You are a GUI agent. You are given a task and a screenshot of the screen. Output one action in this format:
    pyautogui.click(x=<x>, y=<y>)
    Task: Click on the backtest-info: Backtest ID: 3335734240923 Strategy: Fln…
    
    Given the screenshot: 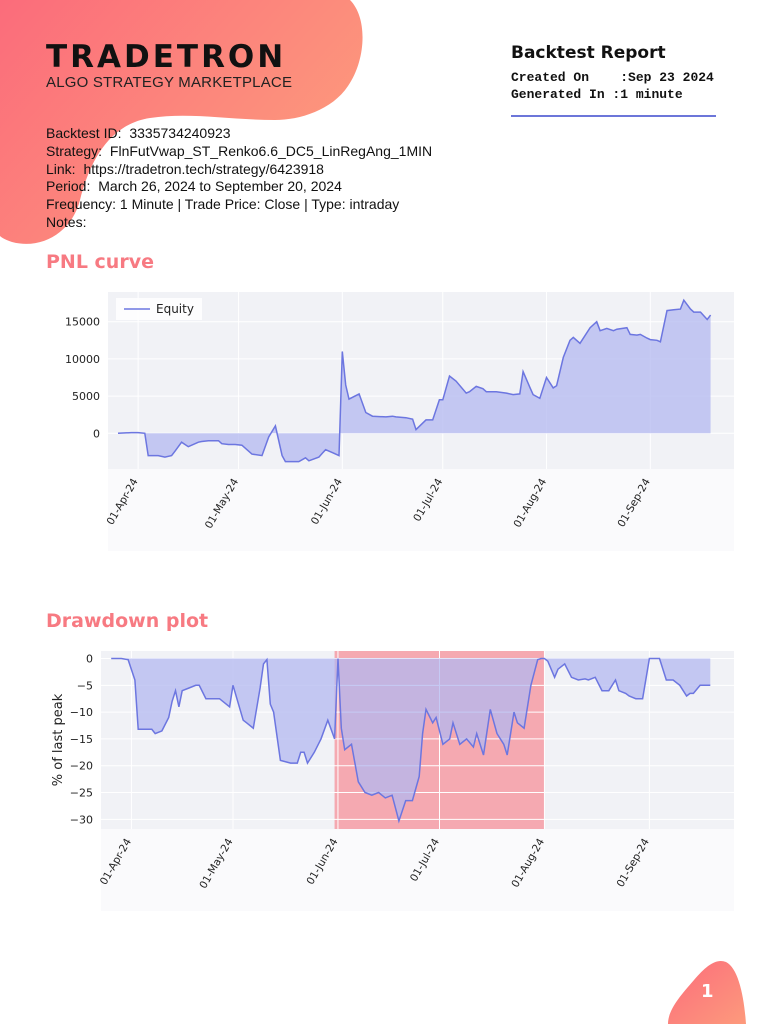 What is the action you would take?
    pyautogui.click(x=239, y=178)
    